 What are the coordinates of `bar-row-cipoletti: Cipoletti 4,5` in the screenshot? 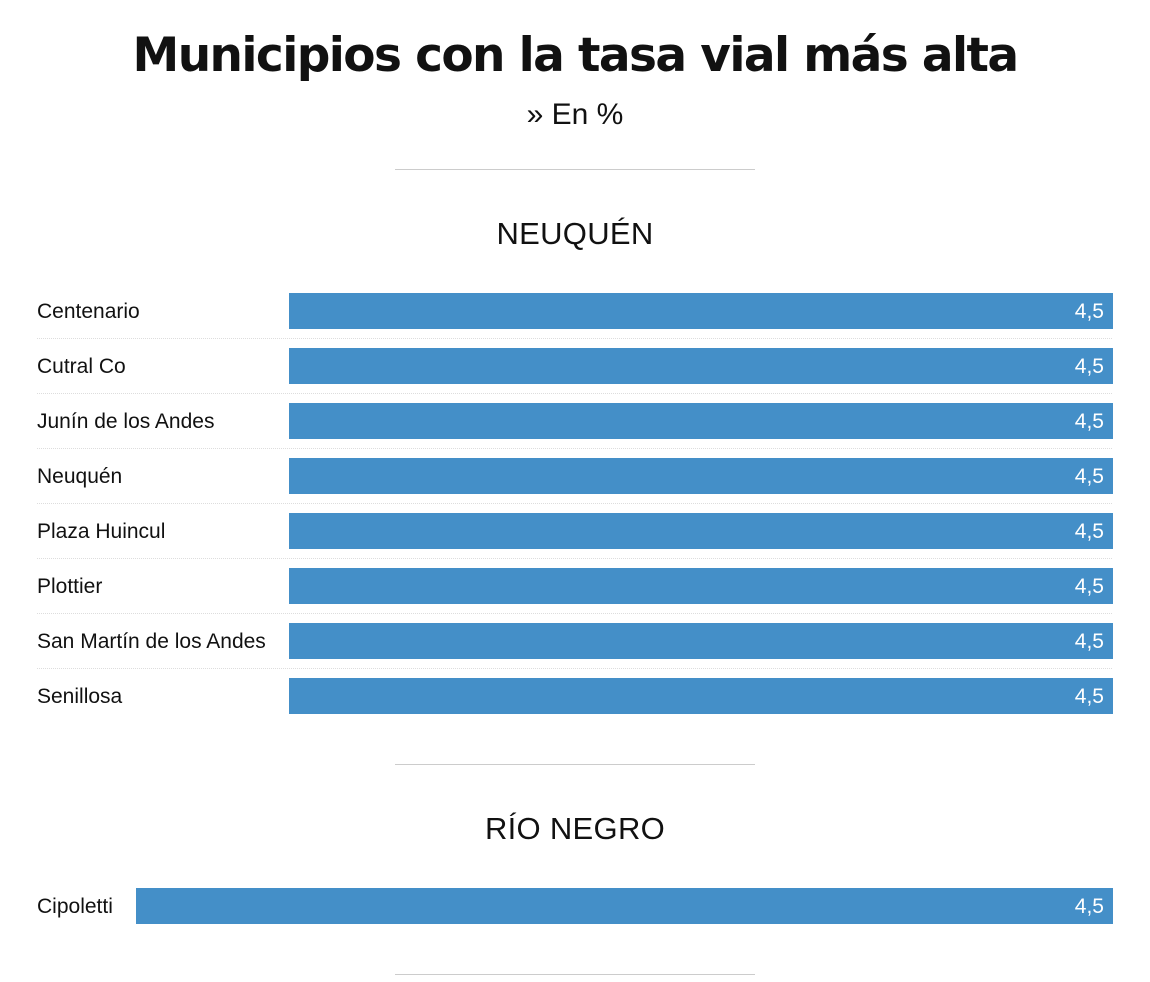 It's located at (575, 906).